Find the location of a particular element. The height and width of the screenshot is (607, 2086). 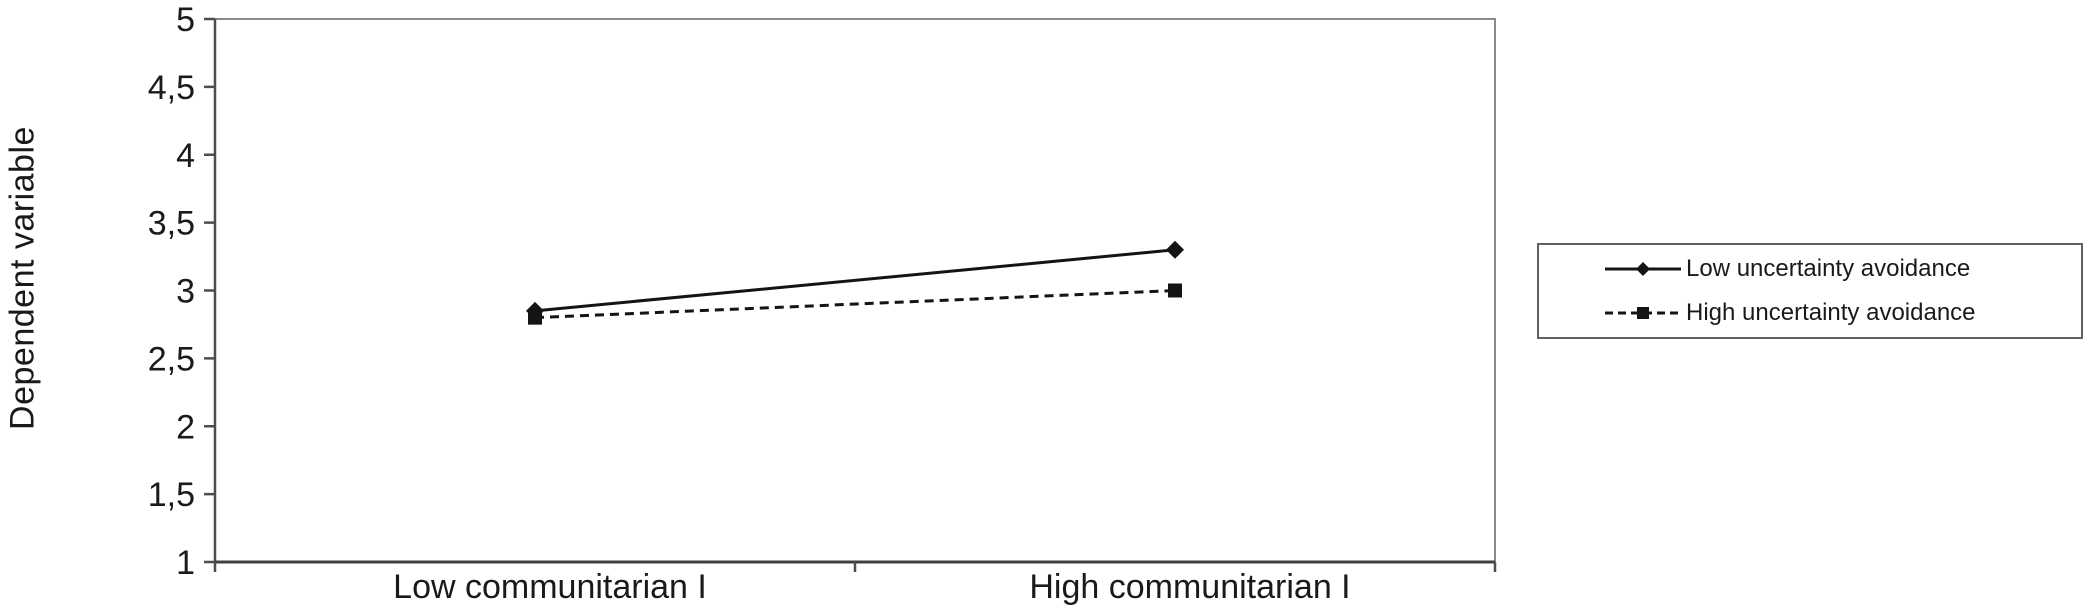

y-tick-label: 2,5 is located at coordinates (171, 359).